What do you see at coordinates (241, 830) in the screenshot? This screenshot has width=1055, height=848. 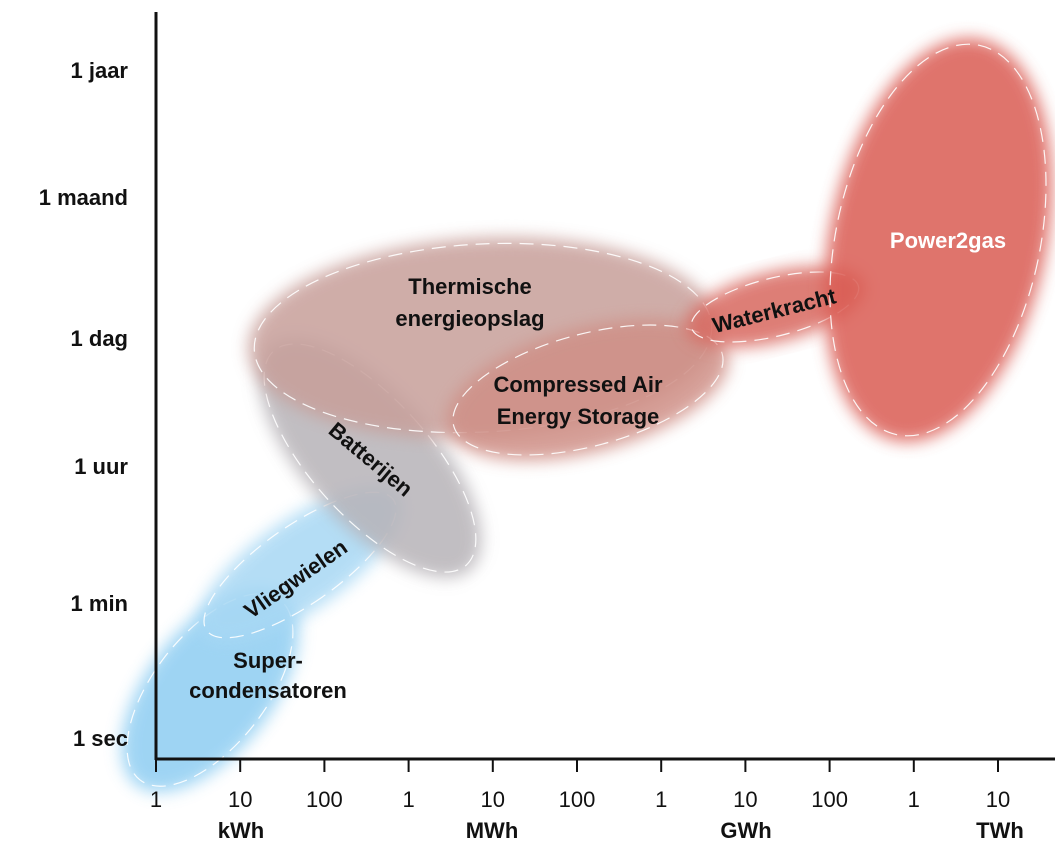 I see `x-unit-label: kWh` at bounding box center [241, 830].